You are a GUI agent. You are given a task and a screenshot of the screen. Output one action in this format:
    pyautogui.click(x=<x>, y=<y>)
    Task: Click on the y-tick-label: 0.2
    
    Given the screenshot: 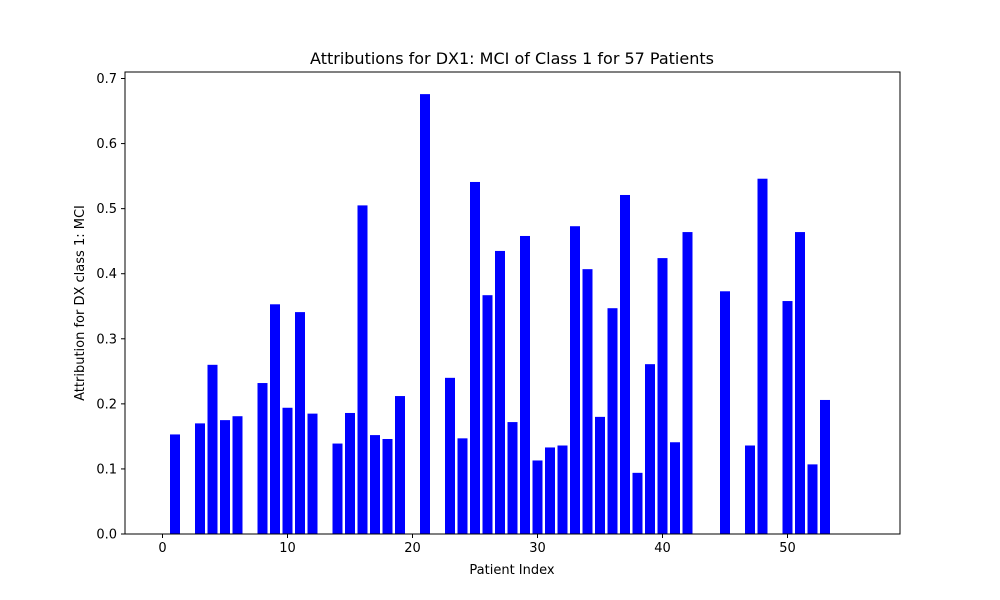 What is the action you would take?
    pyautogui.click(x=106, y=404)
    